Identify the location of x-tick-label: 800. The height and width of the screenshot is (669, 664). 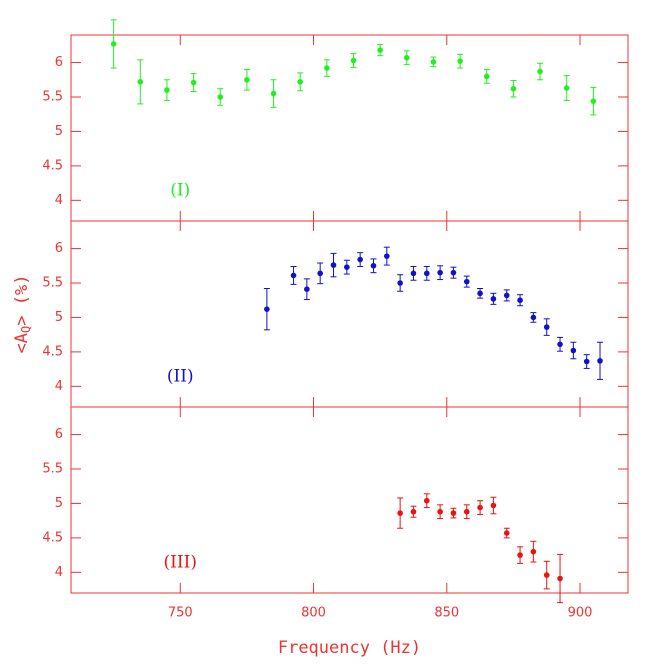
(313, 613).